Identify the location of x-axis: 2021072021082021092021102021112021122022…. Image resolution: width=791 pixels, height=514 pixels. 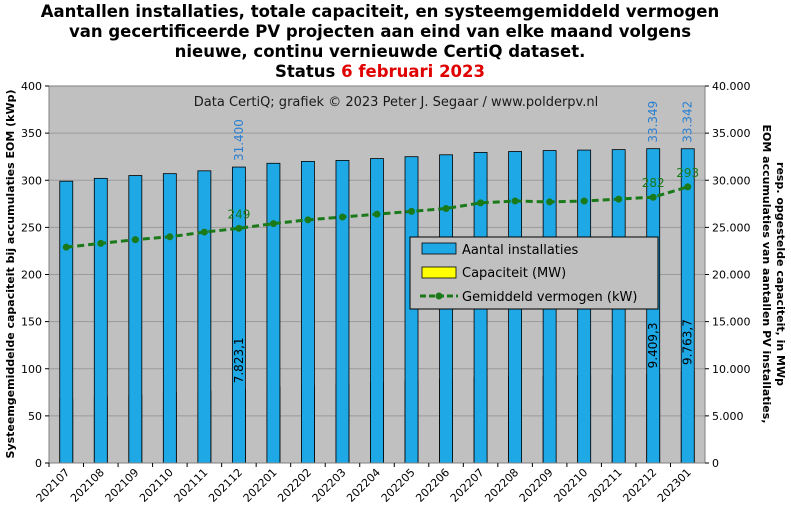
(363, 484).